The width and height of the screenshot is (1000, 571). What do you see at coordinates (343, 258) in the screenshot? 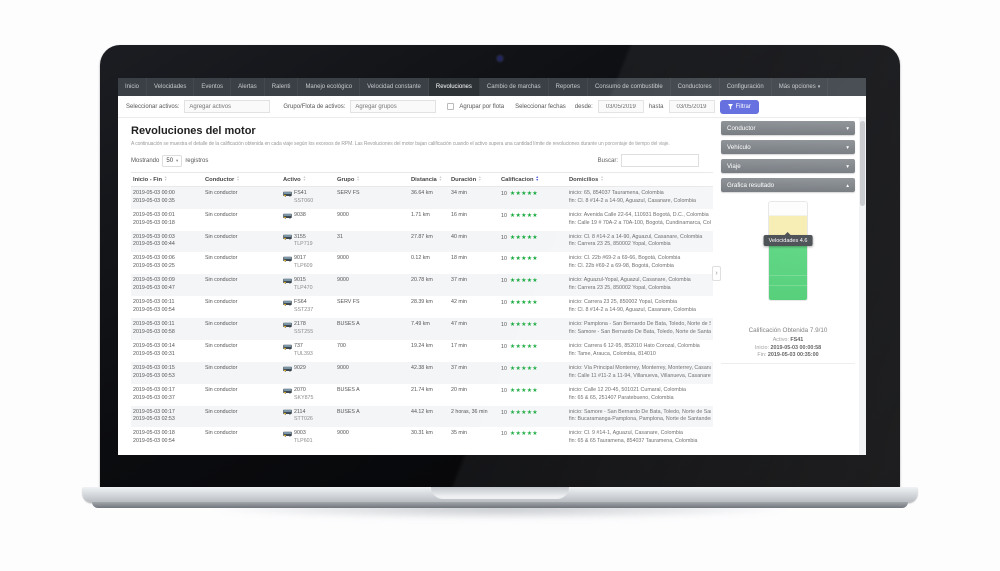
I see `group-cell: 9000` at bounding box center [343, 258].